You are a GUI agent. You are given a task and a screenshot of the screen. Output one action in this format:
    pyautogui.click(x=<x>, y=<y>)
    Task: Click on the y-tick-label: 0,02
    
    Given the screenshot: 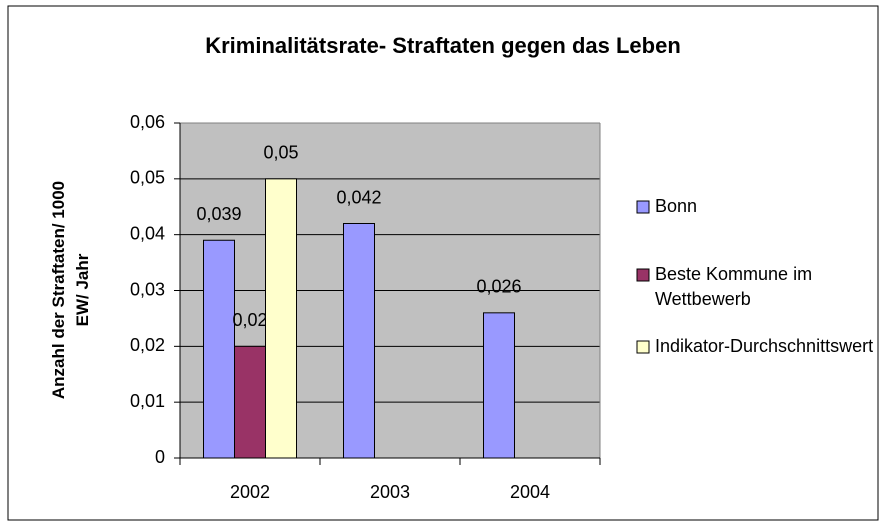 What is the action you would take?
    pyautogui.click(x=147, y=345)
    